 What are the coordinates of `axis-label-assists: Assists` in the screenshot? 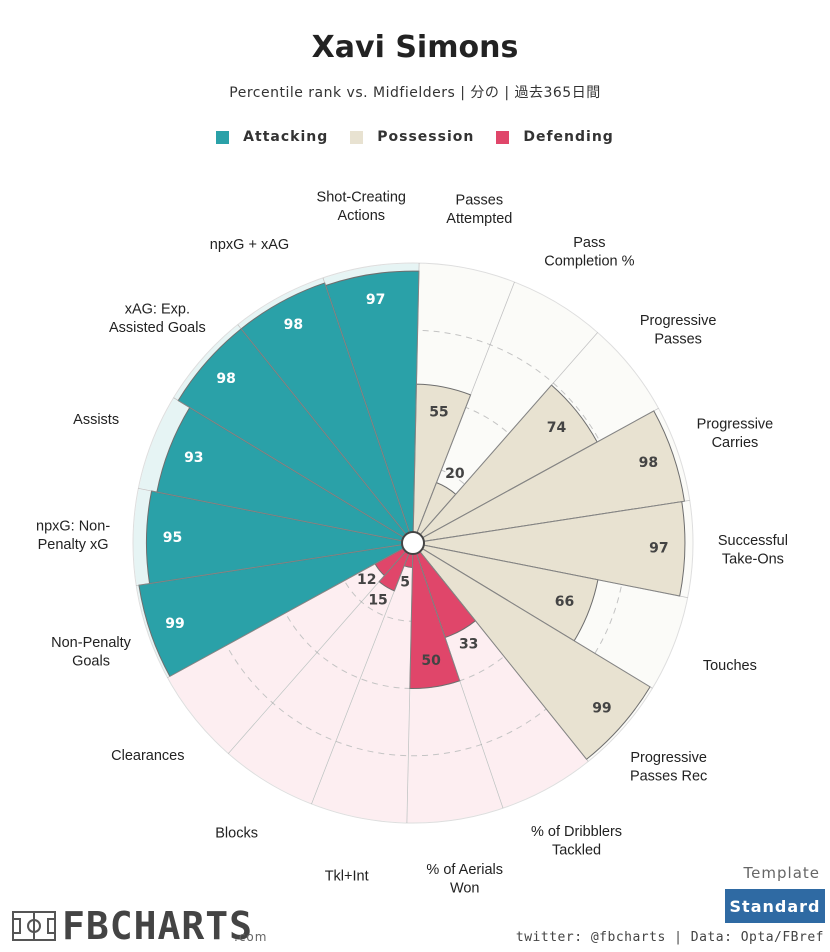 It's located at (96, 420).